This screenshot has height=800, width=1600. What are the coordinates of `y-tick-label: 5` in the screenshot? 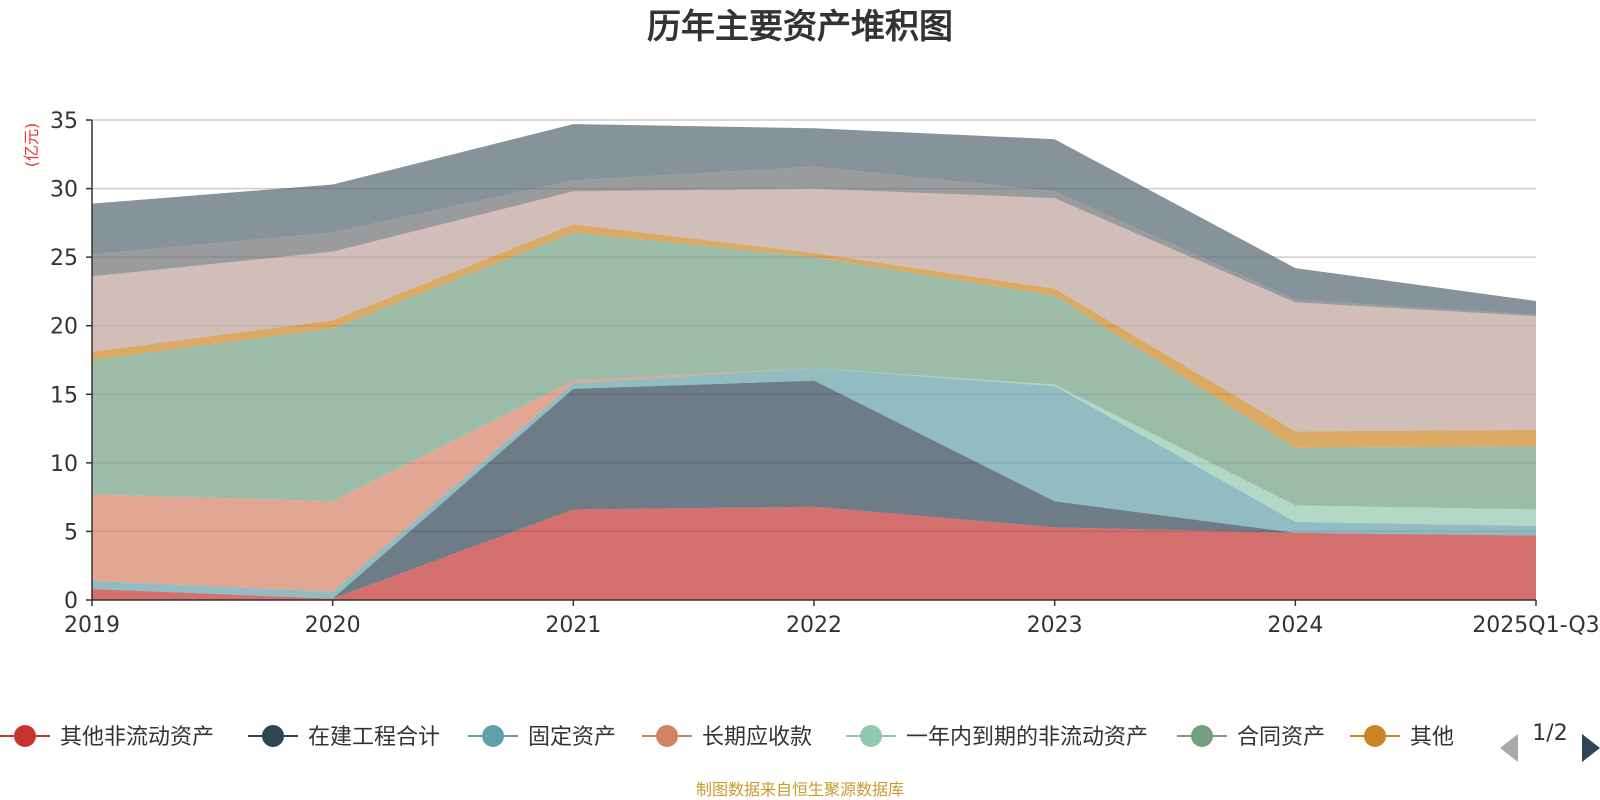 It's located at (71, 532).